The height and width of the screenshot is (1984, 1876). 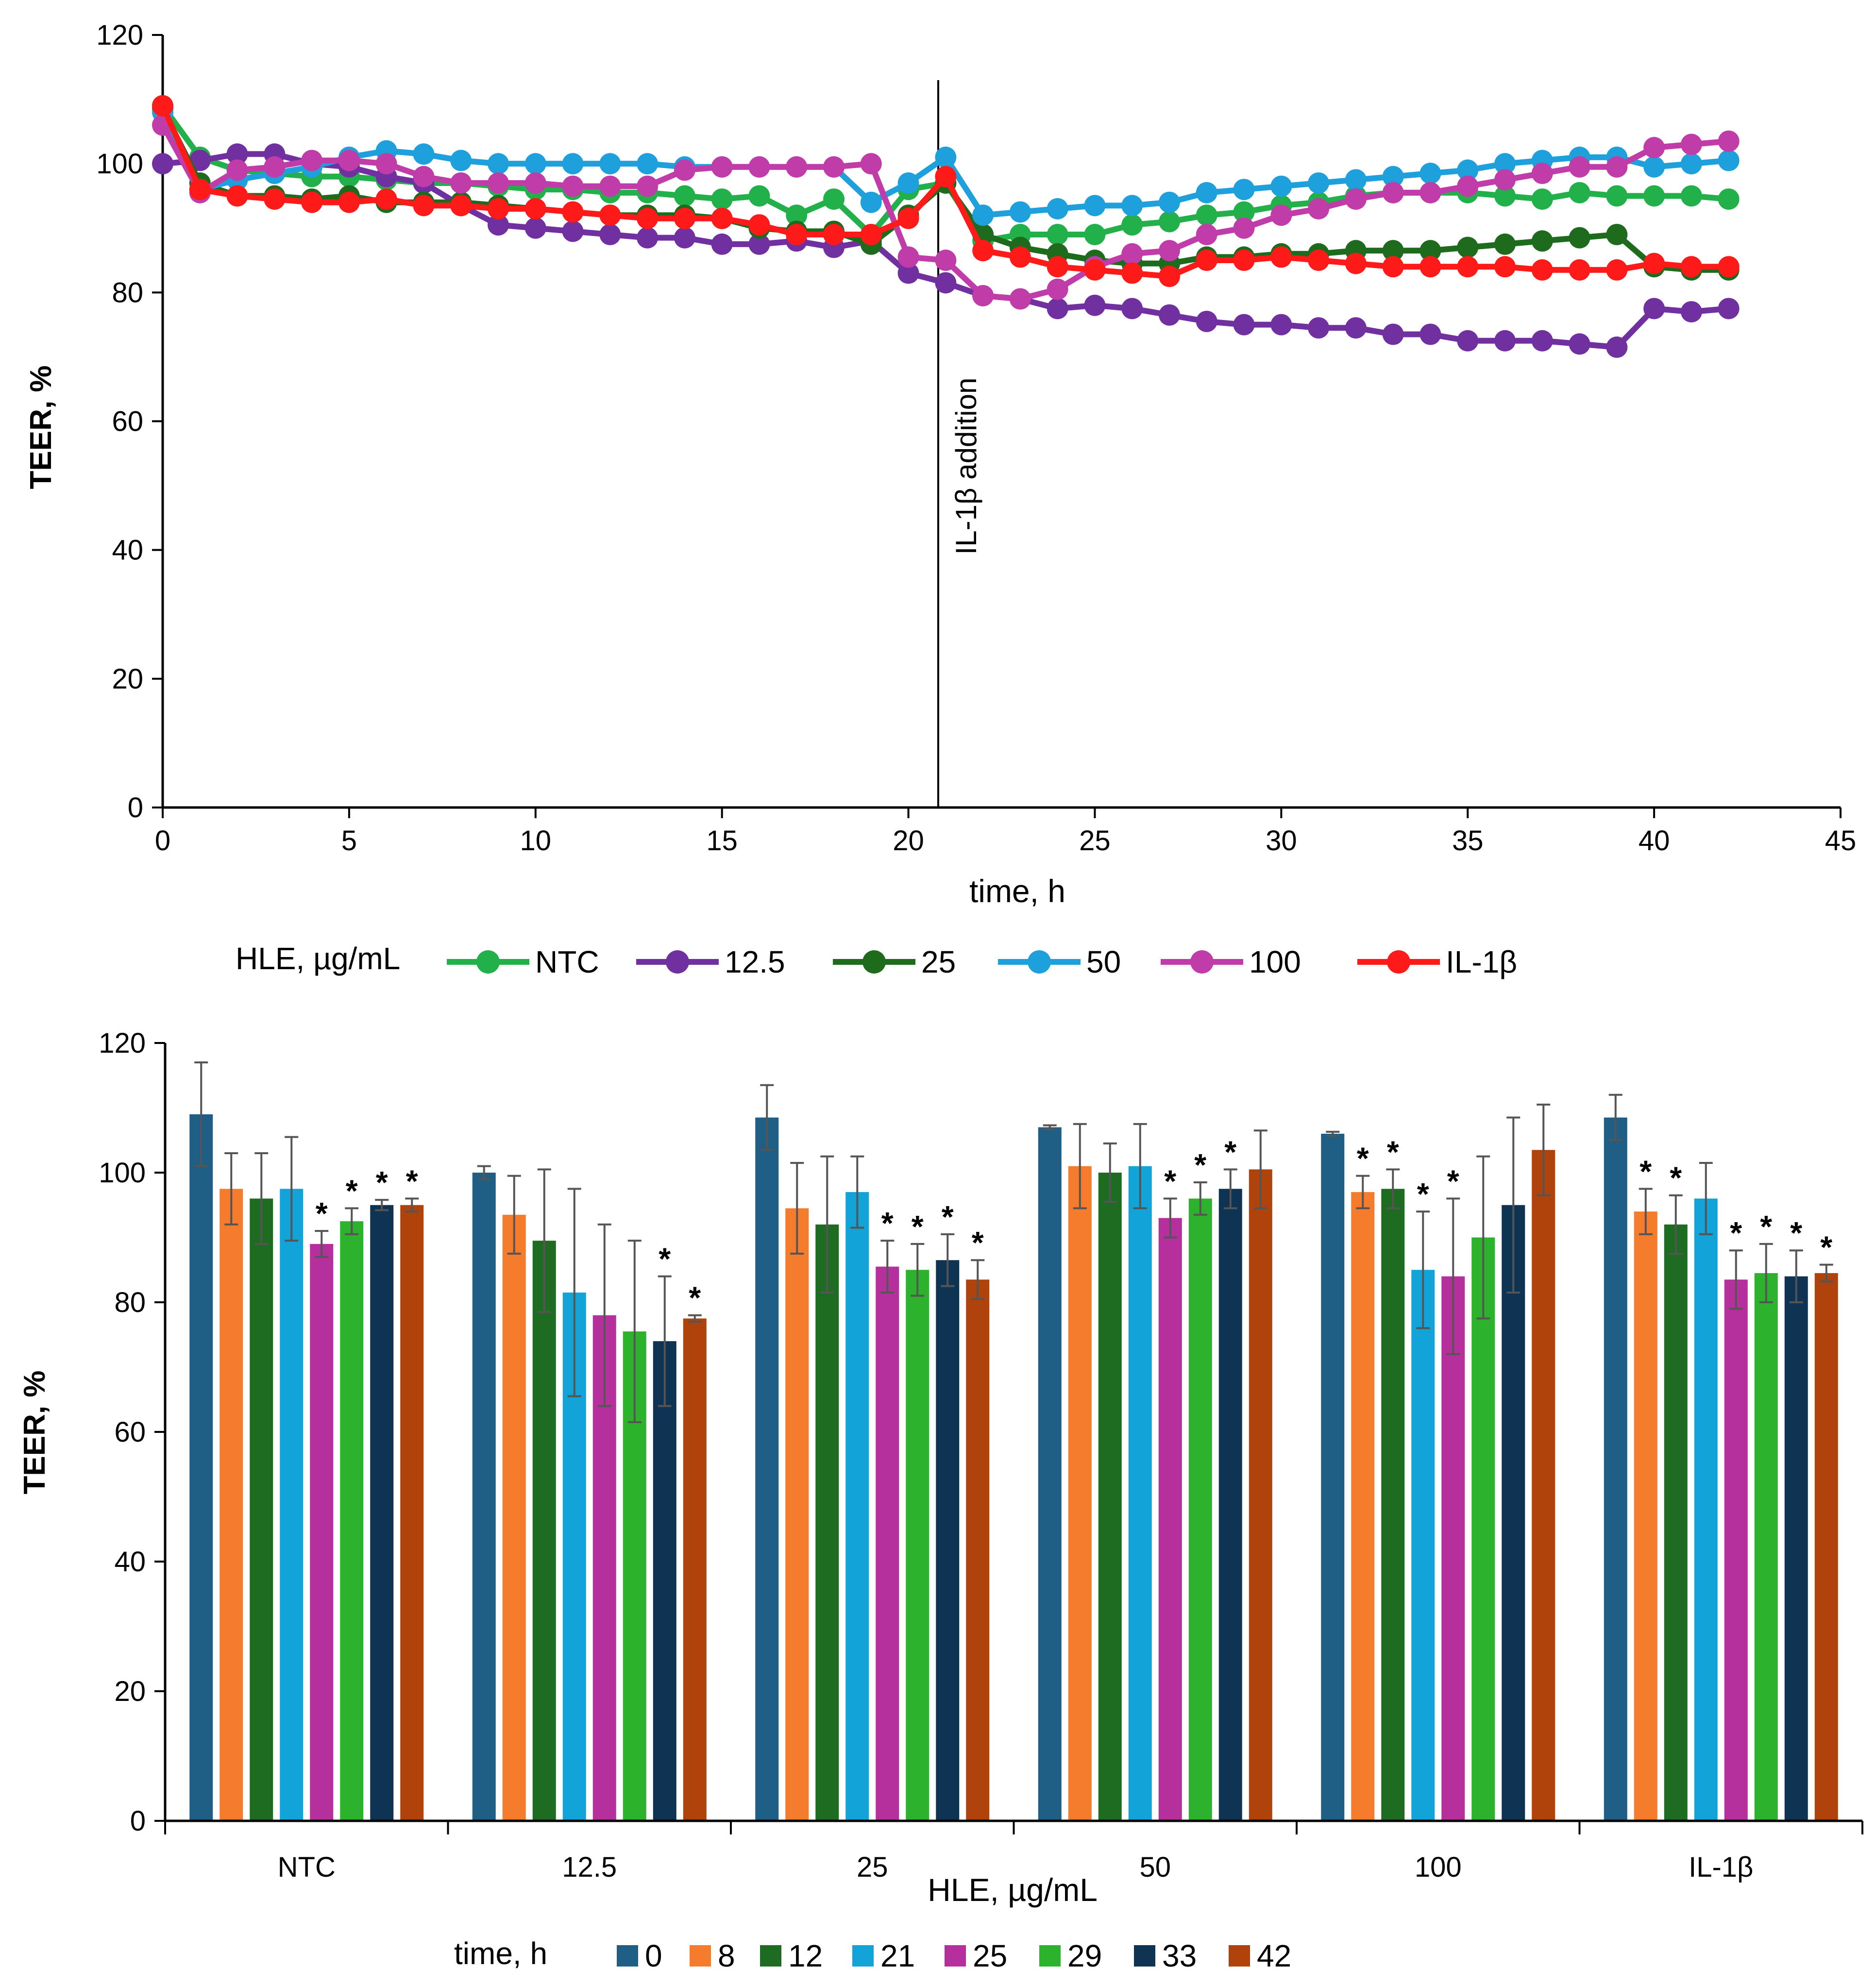 What do you see at coordinates (695, 1297) in the screenshot?
I see `significance-star-12-5-t42: *` at bounding box center [695, 1297].